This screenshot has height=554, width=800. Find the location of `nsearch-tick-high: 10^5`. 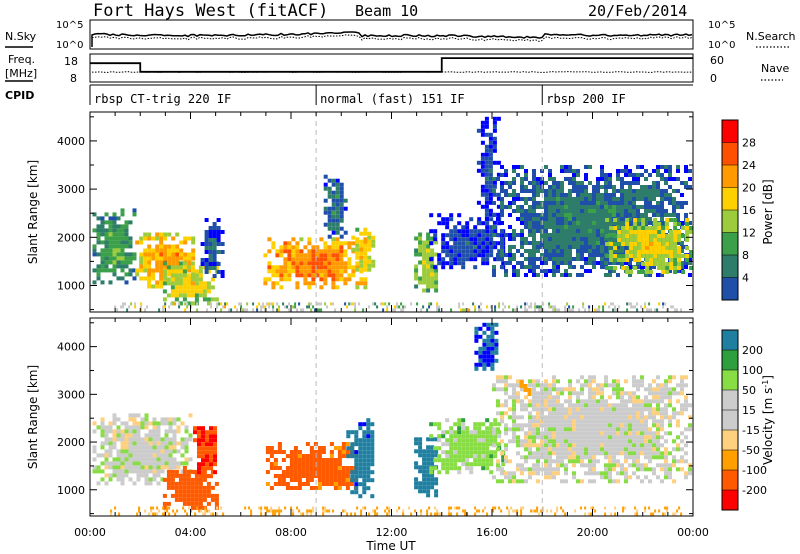

nsearch-tick-high: 10^5 is located at coordinates (721, 25).